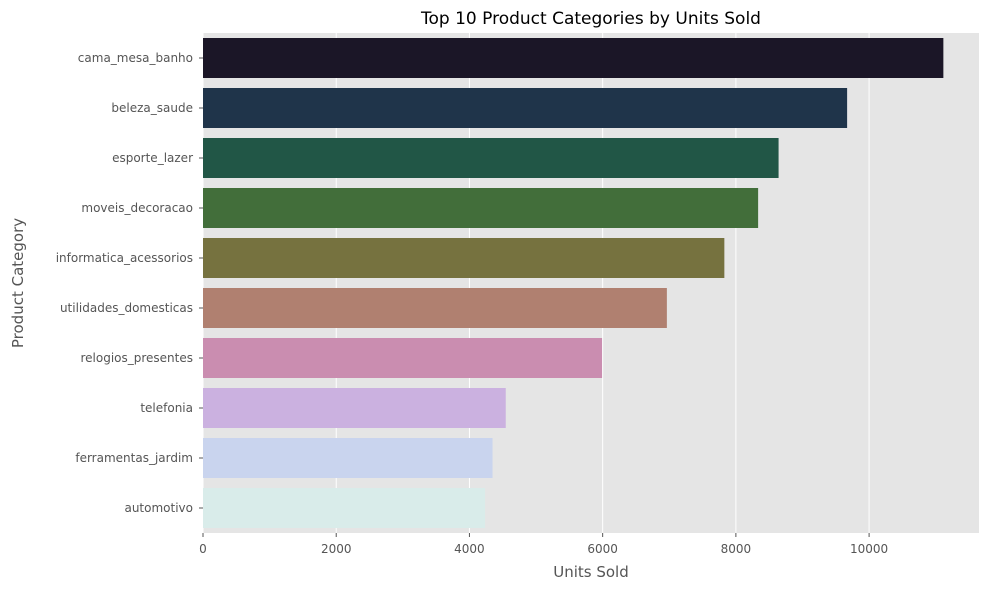 The width and height of the screenshot is (989, 594). What do you see at coordinates (590, 19) in the screenshot?
I see `chart-title: Top 10 Product Categories by Units Sold` at bounding box center [590, 19].